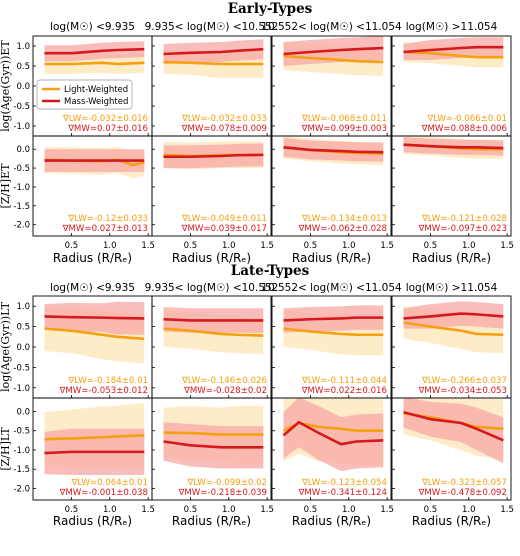  What do you see at coordinates (6, 86) in the screenshot?
I see `ylabel-et_age: log(Age(Gyr))ET` at bounding box center [6, 86].